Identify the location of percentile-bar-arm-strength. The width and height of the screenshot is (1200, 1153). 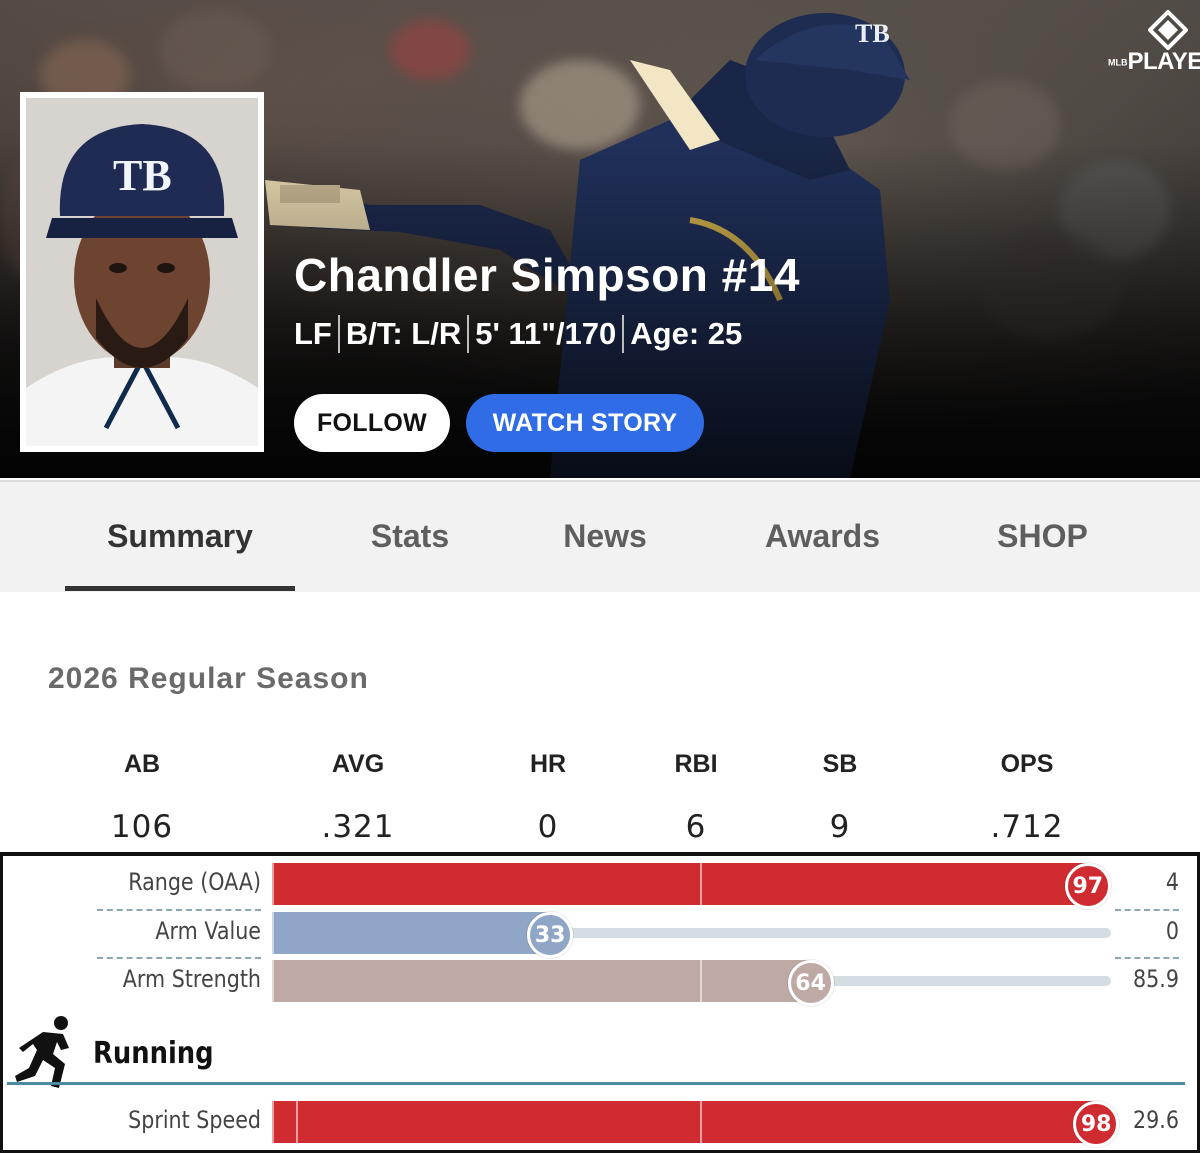
(541, 981).